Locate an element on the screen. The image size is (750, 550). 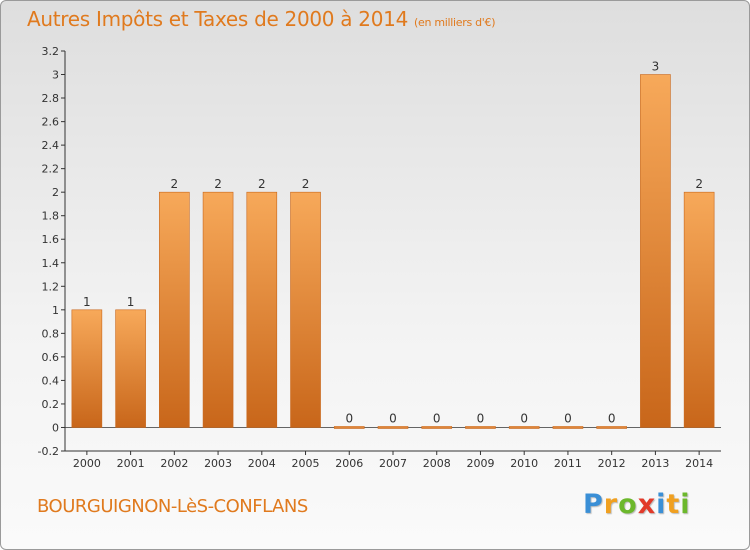
y-tick-label: 3 is located at coordinates (55, 75).